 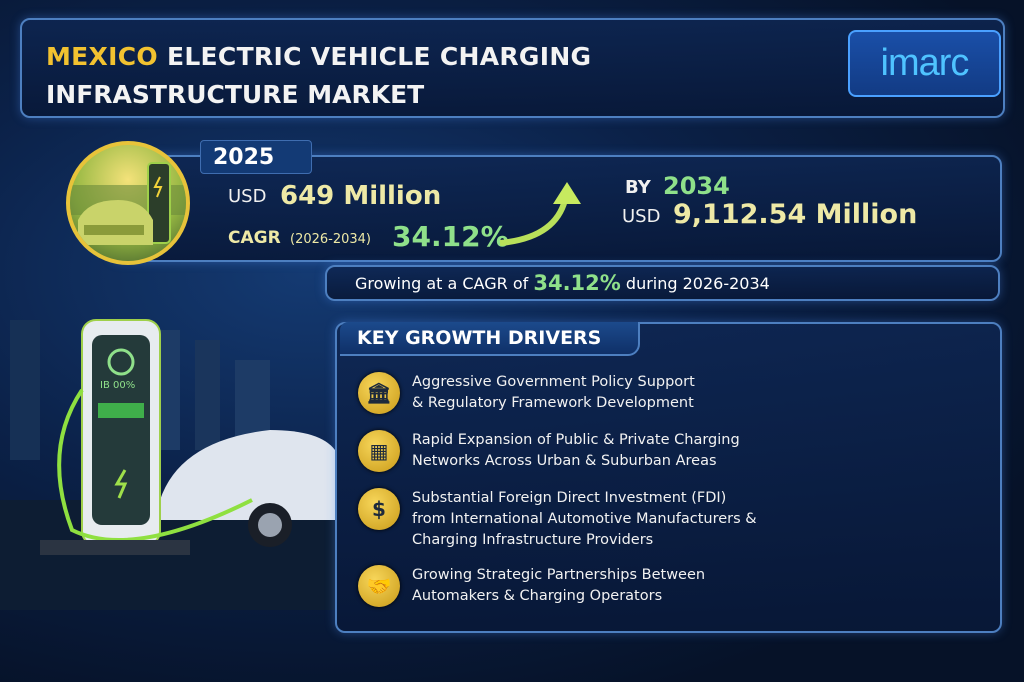 I want to click on page-title-line1: MEXICO ELECTRIC VEHICLE CHARGING, so click(x=318, y=56).